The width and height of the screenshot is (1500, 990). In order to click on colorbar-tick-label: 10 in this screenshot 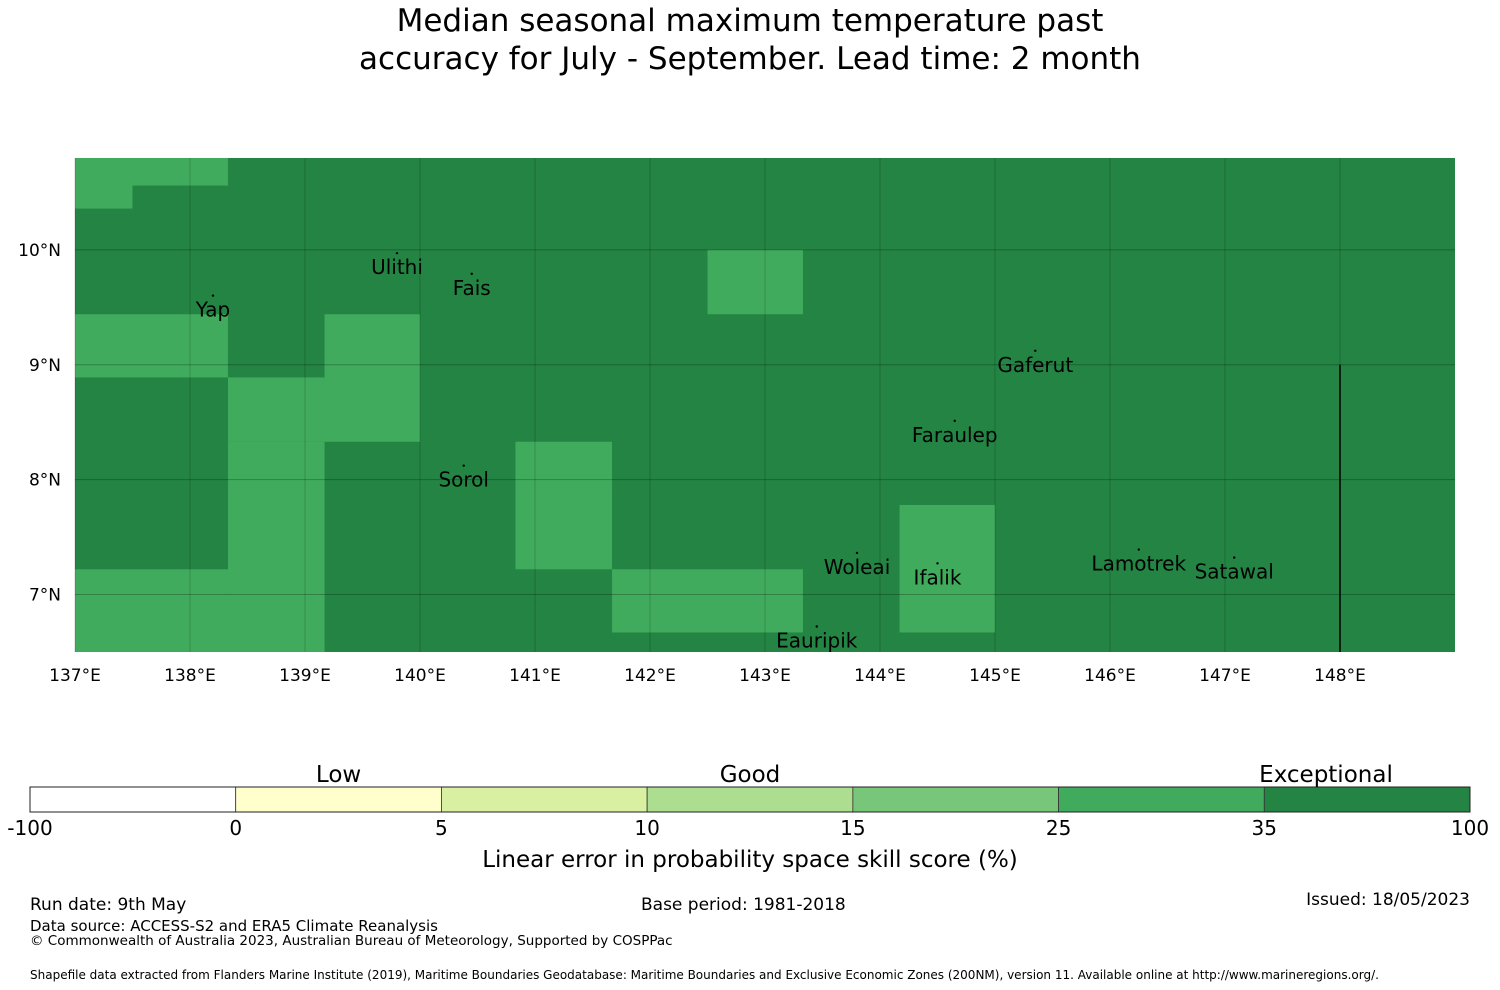, I will do `click(646, 828)`.